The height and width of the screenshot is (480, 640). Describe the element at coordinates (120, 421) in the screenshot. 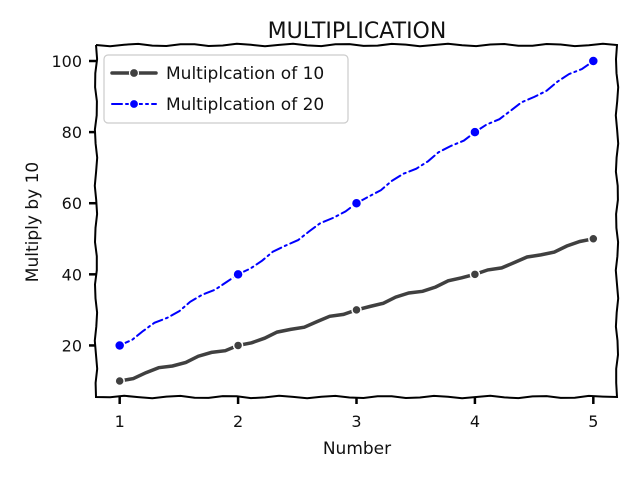

I see `x-tick-label: 1` at that location.